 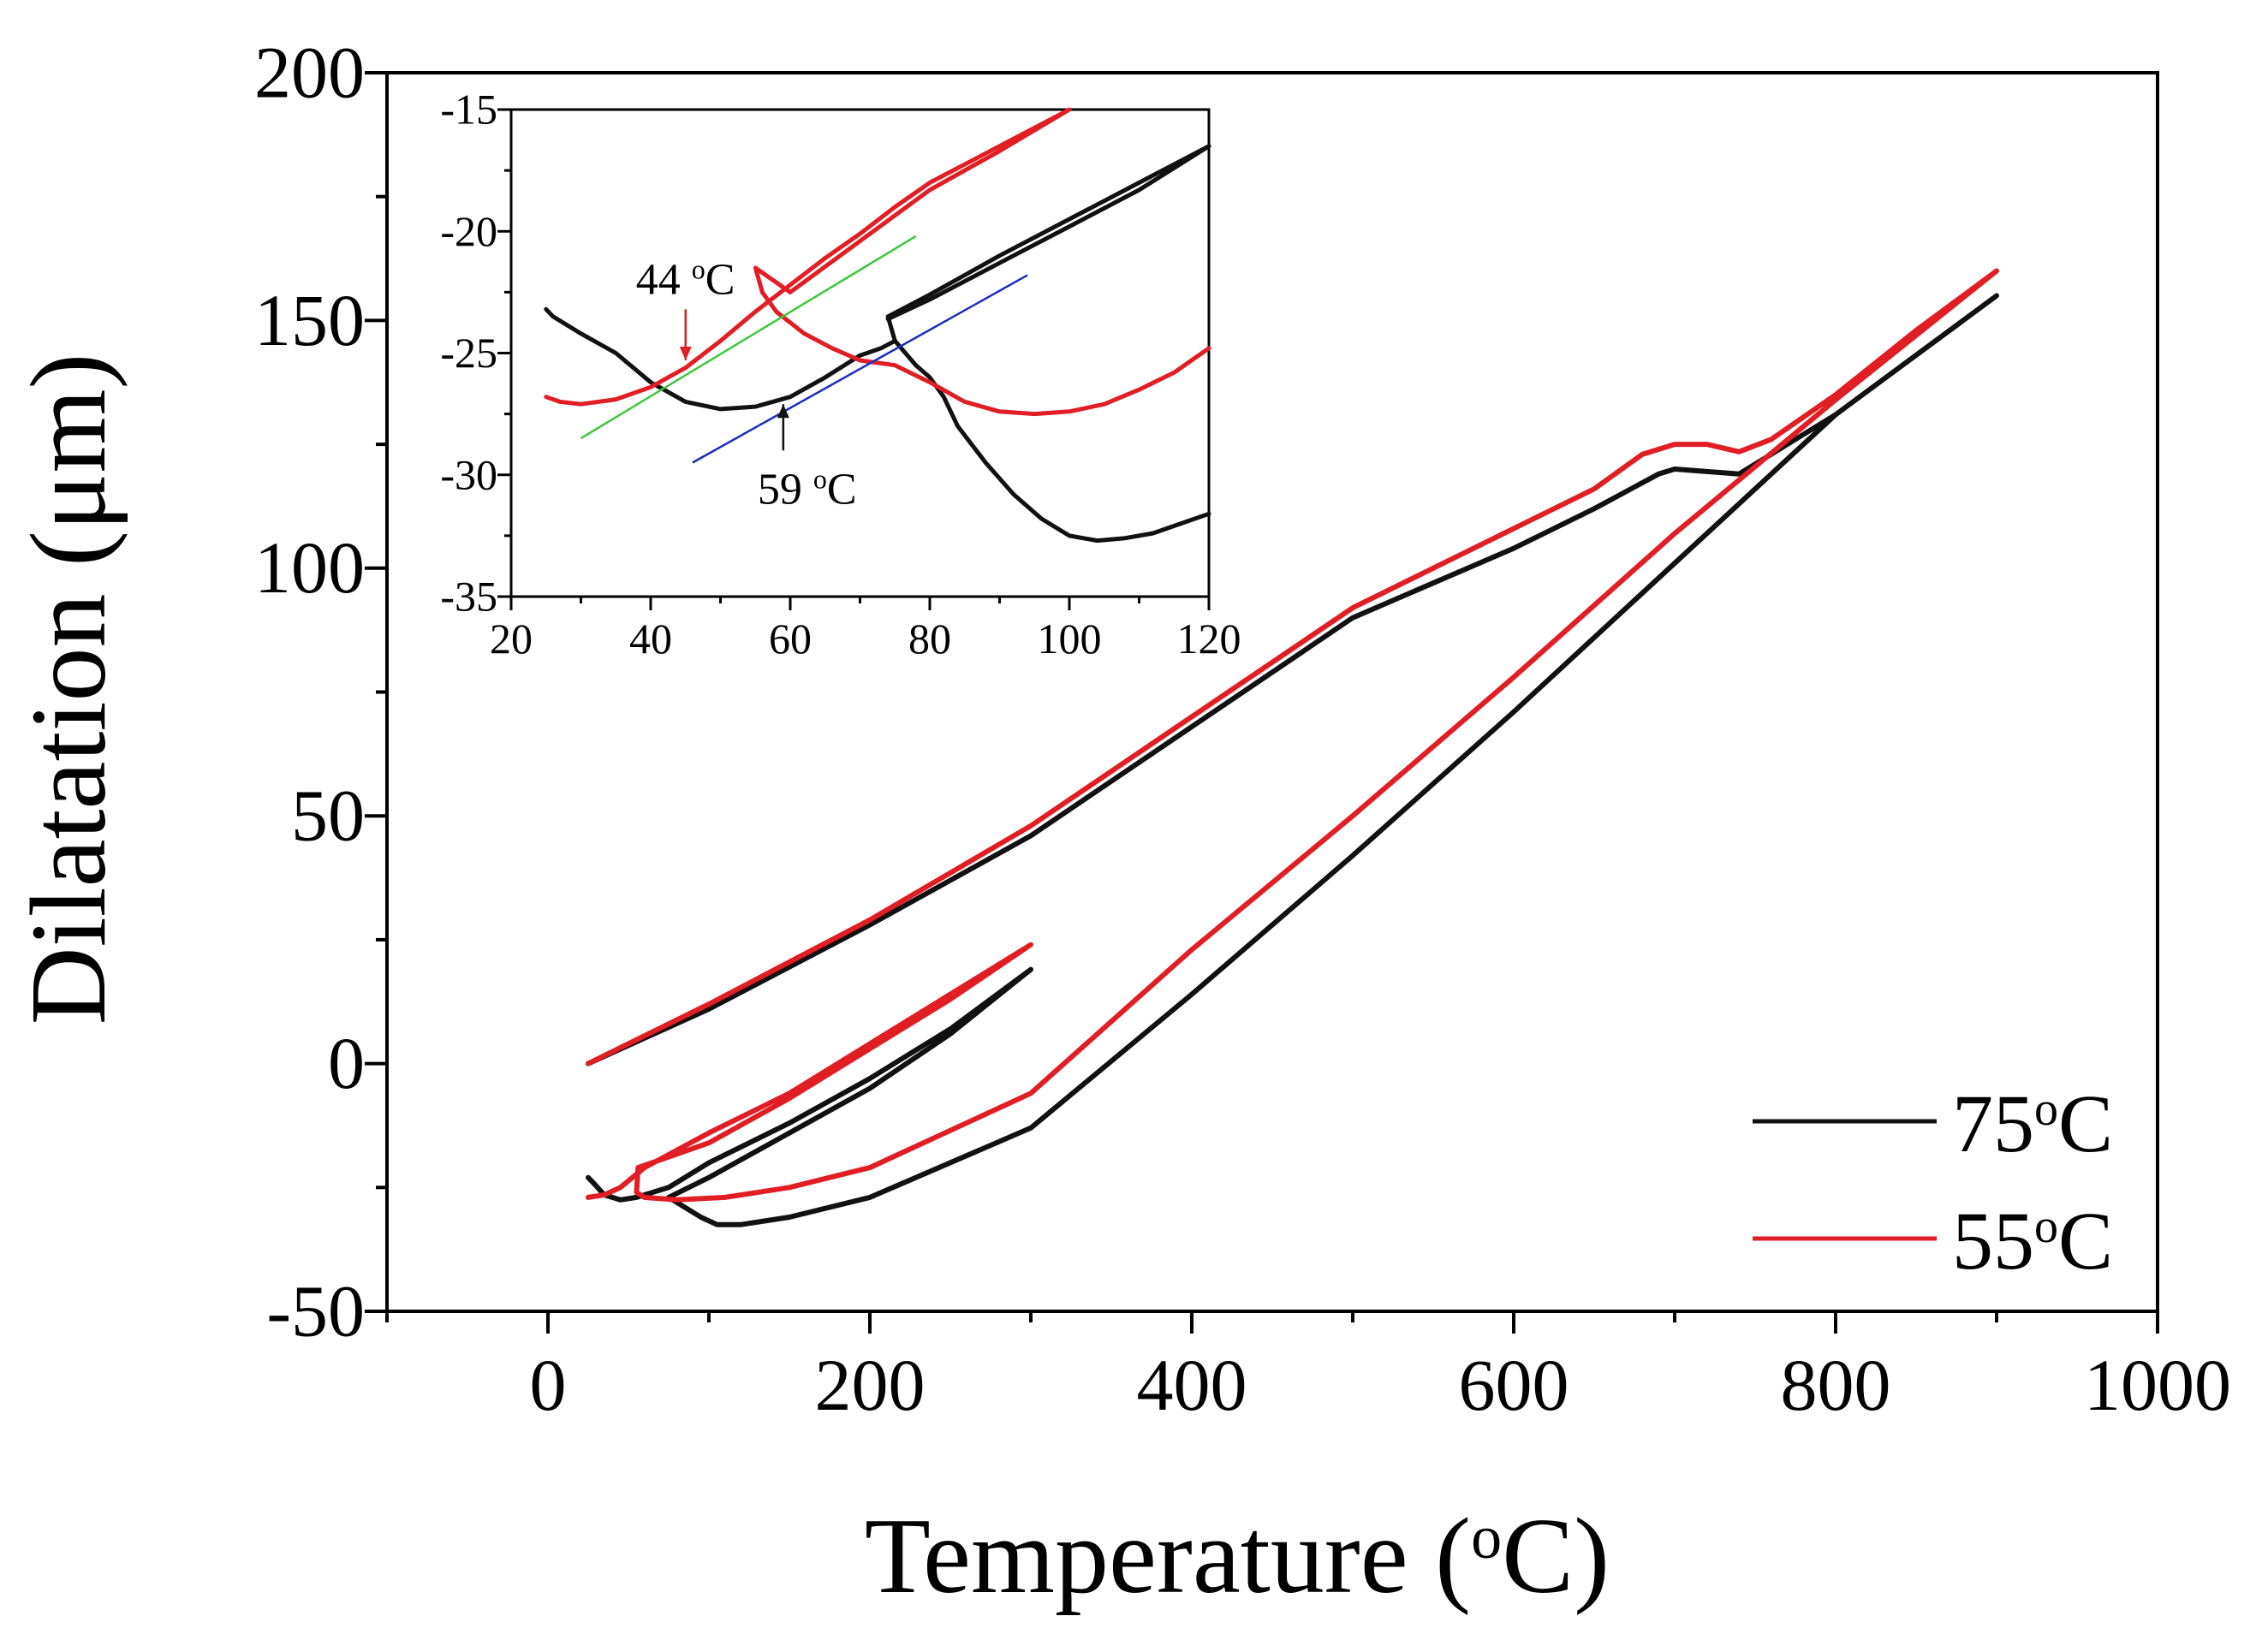 What do you see at coordinates (309, 320) in the screenshot?
I see `main-y-tick-label: 150` at bounding box center [309, 320].